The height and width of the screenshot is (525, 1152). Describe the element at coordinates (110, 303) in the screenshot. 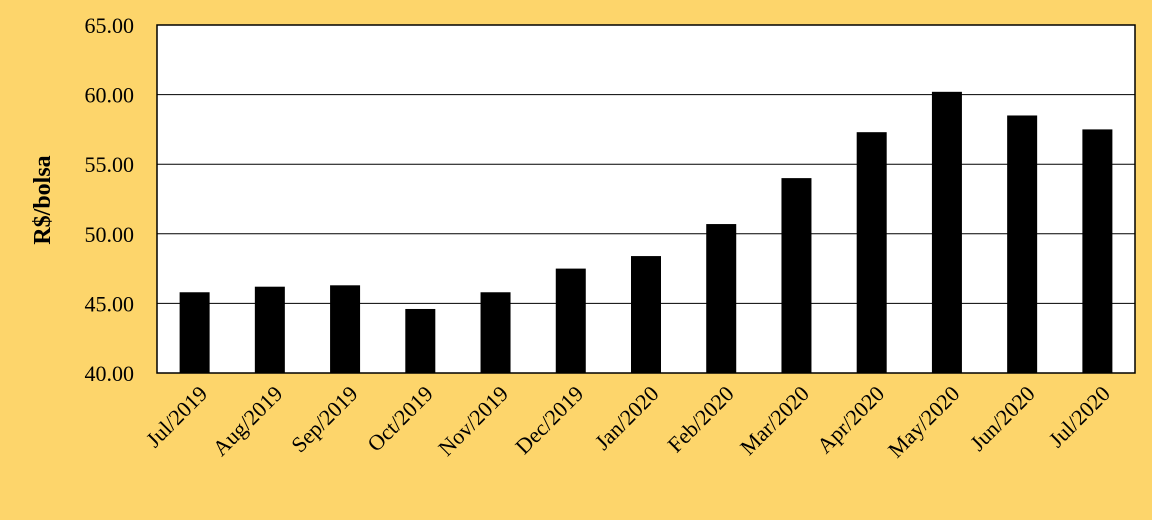

I see `y-tick-label: 45.00` at that location.